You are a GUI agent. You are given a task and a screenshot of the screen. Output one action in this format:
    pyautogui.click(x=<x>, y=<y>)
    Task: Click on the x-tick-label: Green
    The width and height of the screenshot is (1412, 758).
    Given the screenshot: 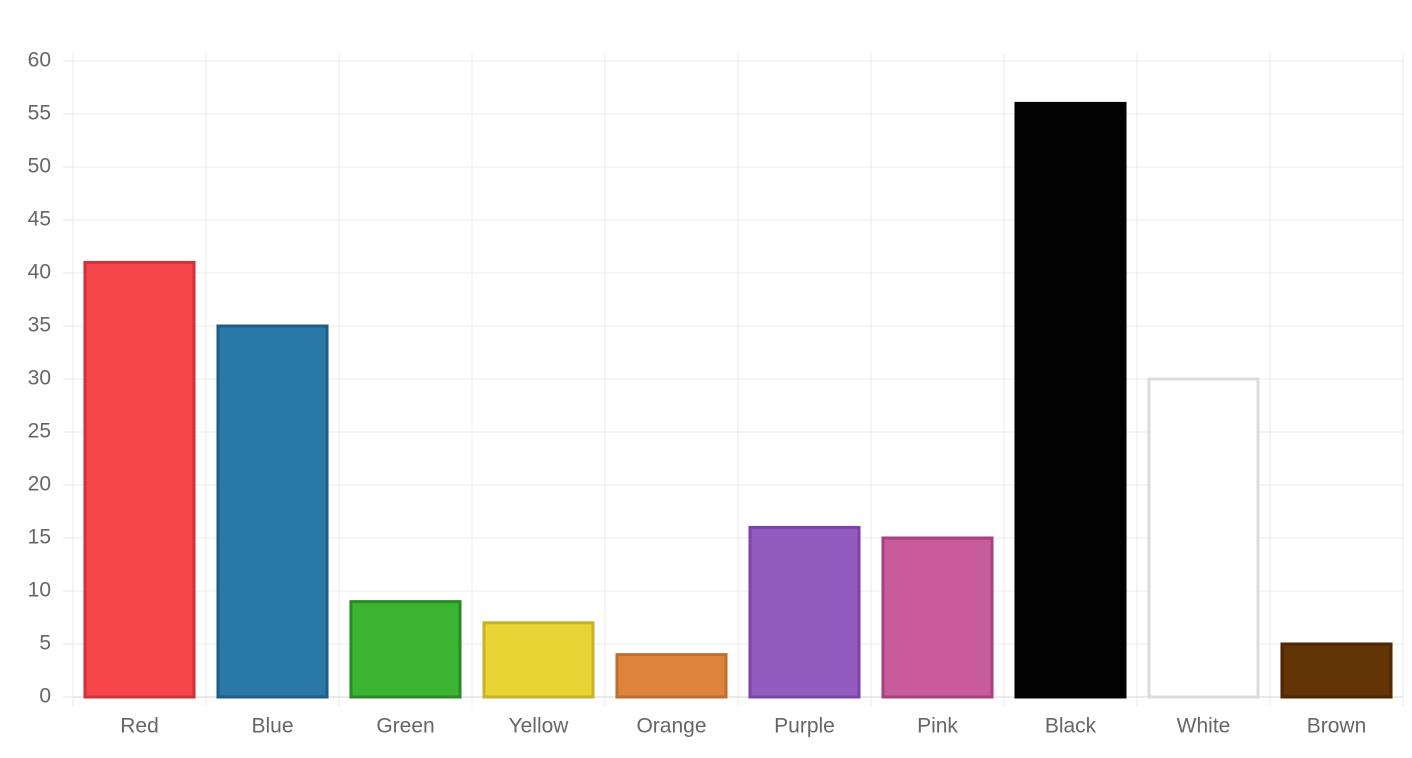 What is the action you would take?
    pyautogui.click(x=405, y=726)
    